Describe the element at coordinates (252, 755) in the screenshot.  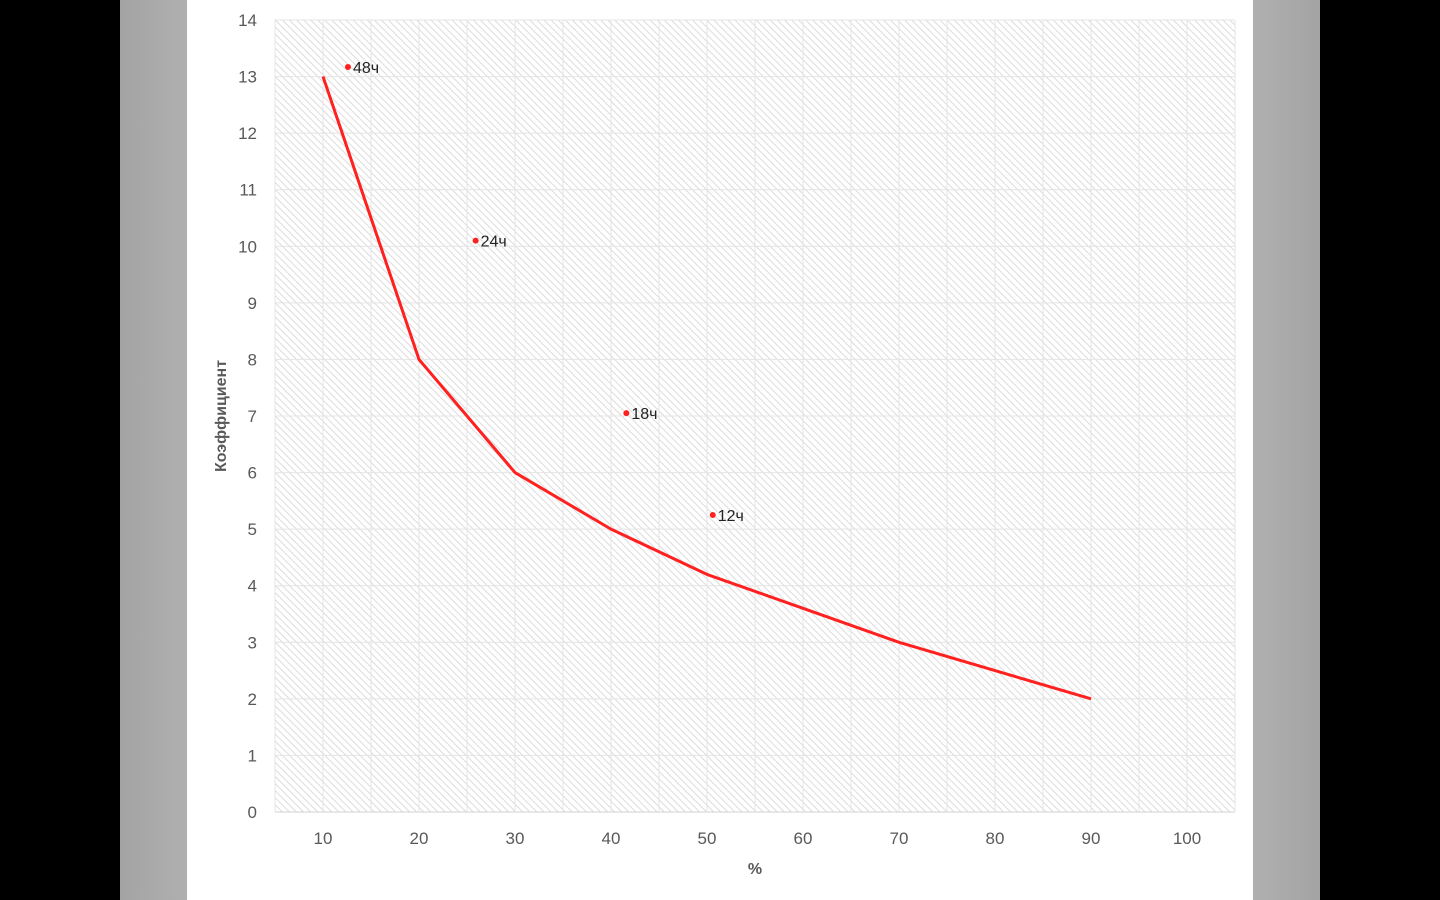
I see `y-tick-label: 1` at that location.